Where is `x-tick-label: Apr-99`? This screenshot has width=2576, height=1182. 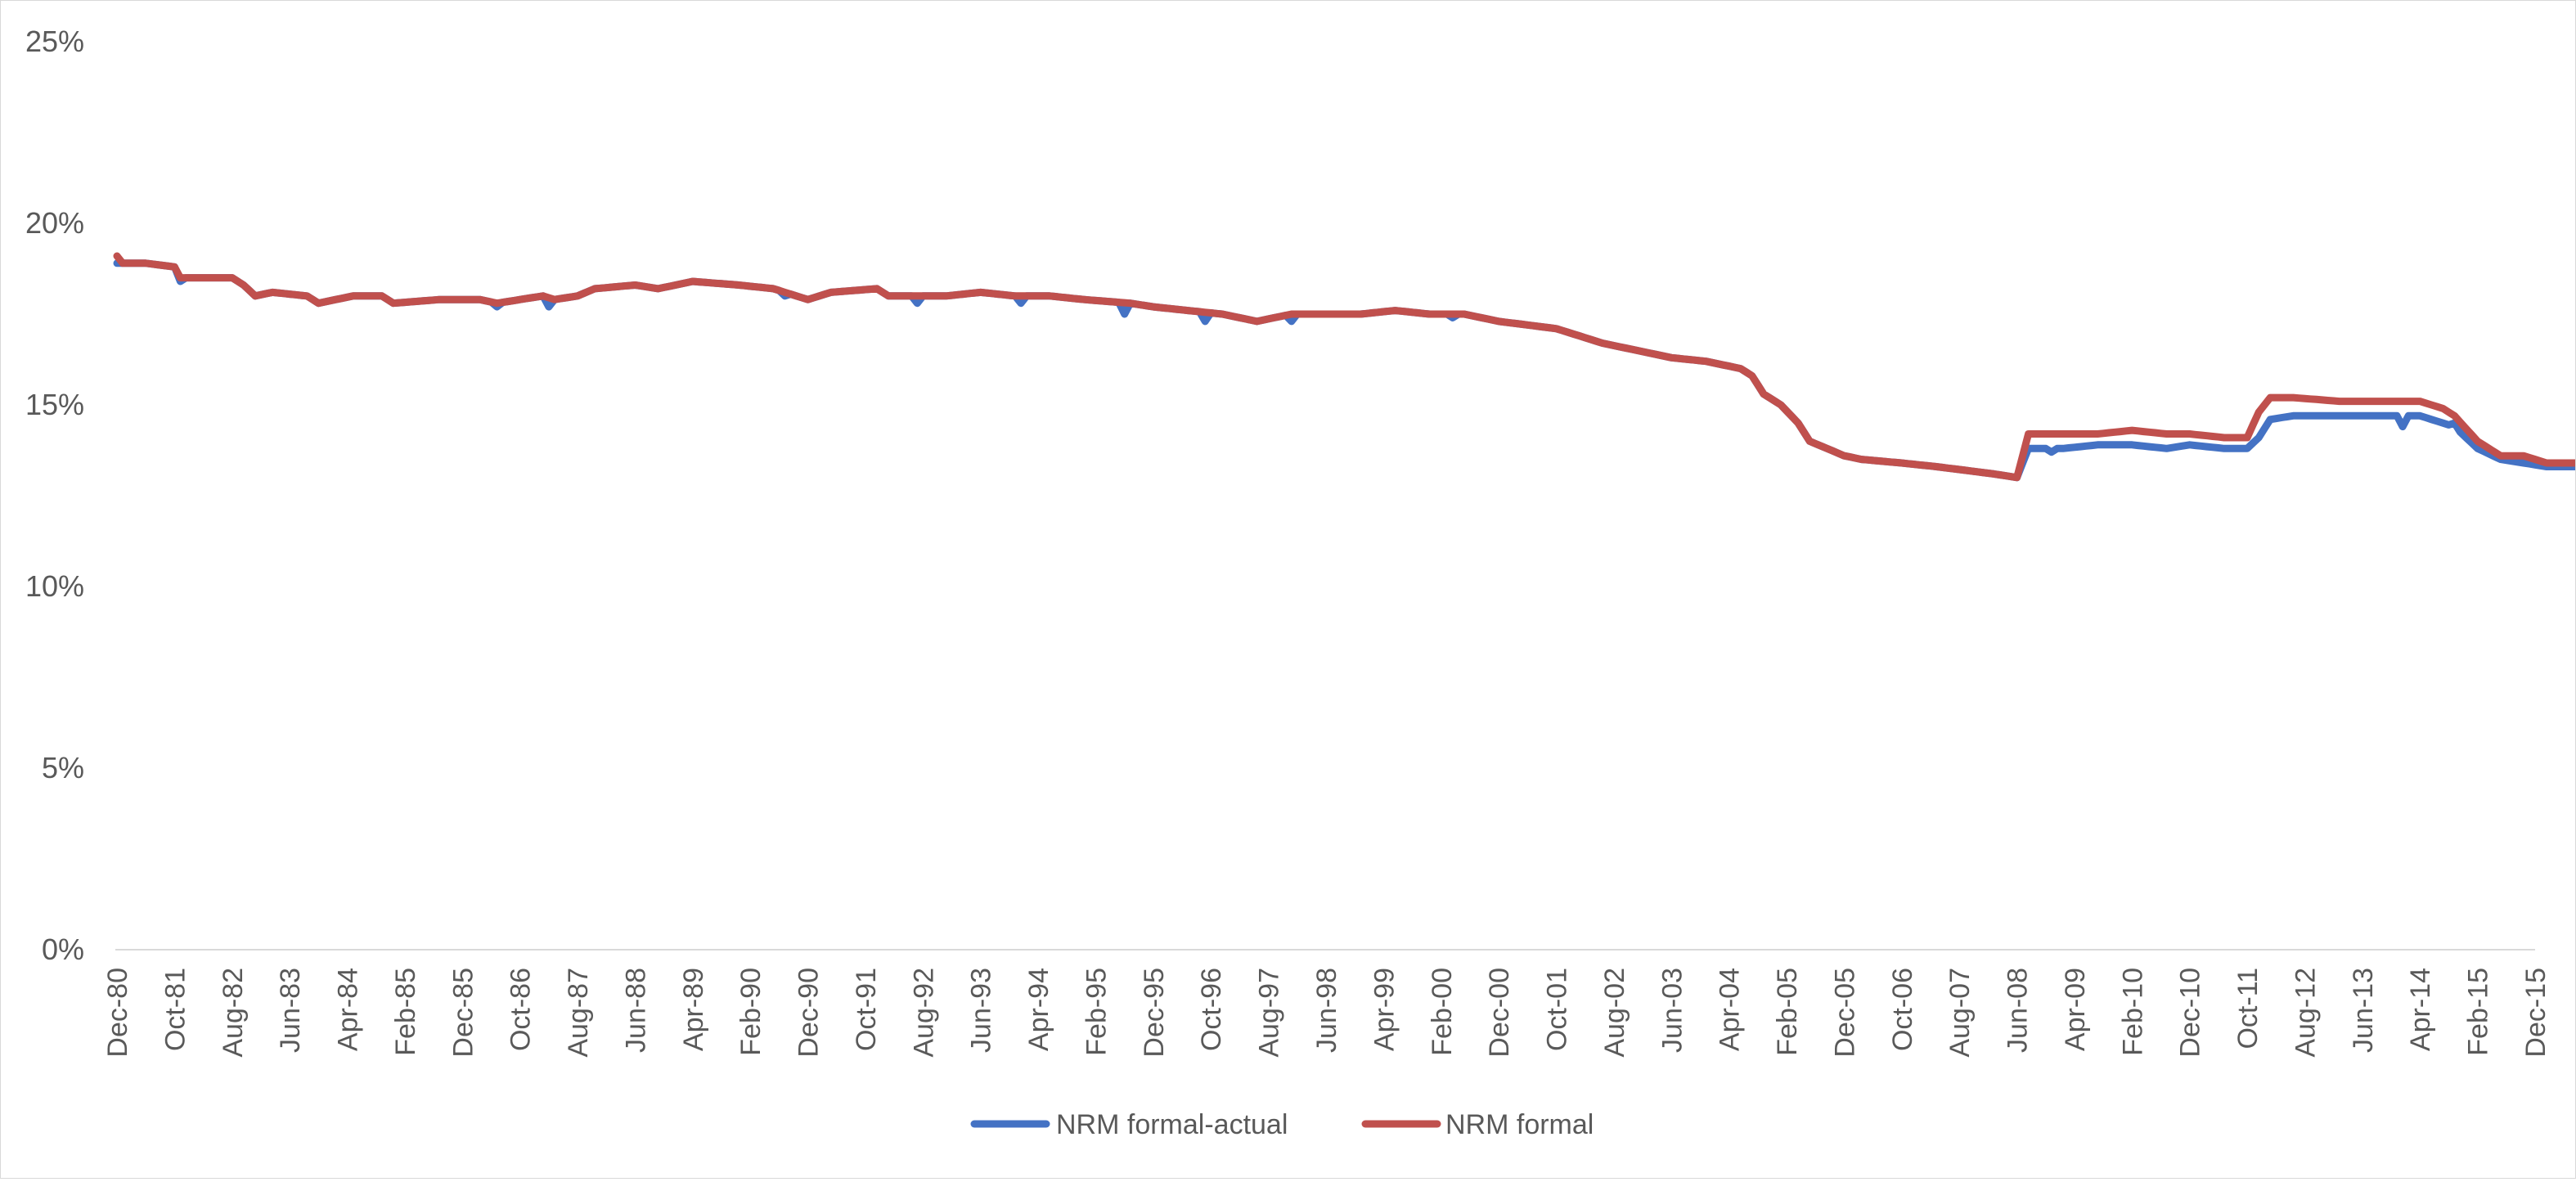 x-tick-label: Apr-99 is located at coordinates (1385, 1009).